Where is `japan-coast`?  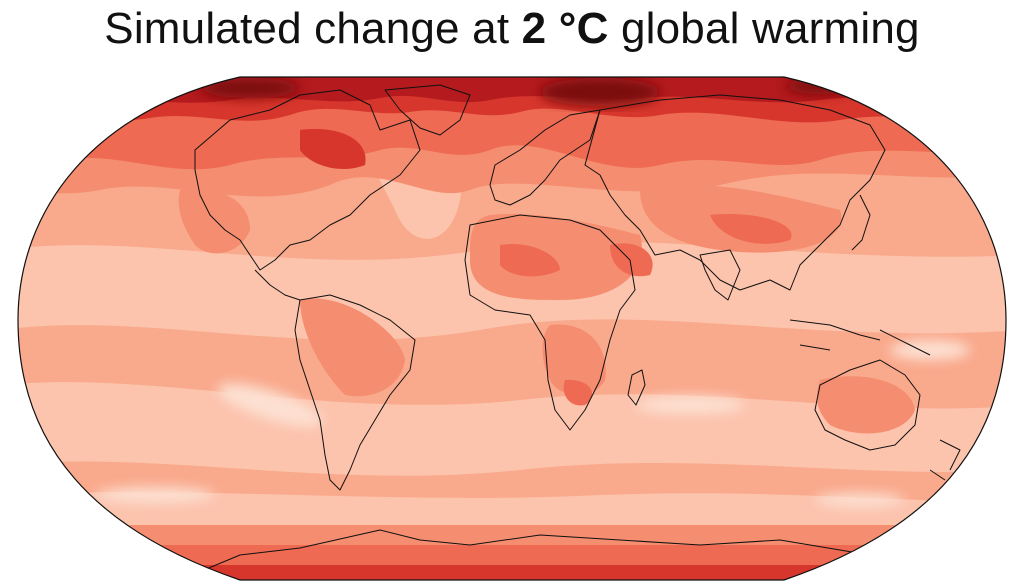 japan-coast is located at coordinates (861, 222).